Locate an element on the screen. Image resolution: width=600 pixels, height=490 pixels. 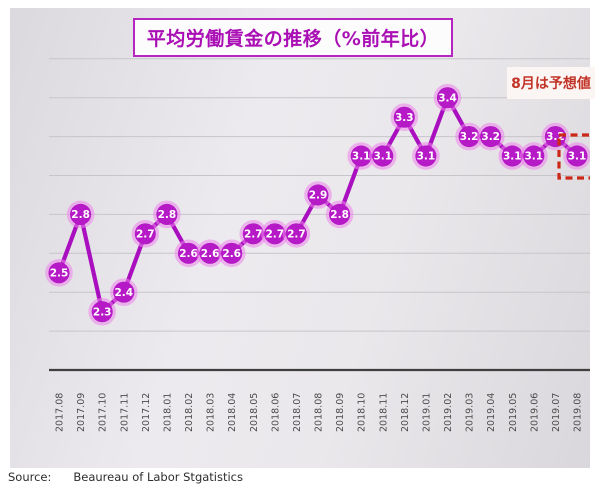
x-axis-label: 2019.06 is located at coordinates (534, 412).